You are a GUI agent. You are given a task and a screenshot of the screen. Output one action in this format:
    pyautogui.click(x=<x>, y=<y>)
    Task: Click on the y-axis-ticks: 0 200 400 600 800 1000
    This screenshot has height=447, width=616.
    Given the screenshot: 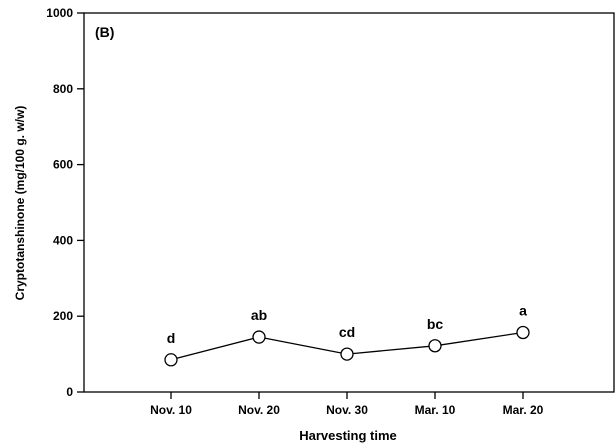 What is the action you would take?
    pyautogui.click(x=65, y=202)
    